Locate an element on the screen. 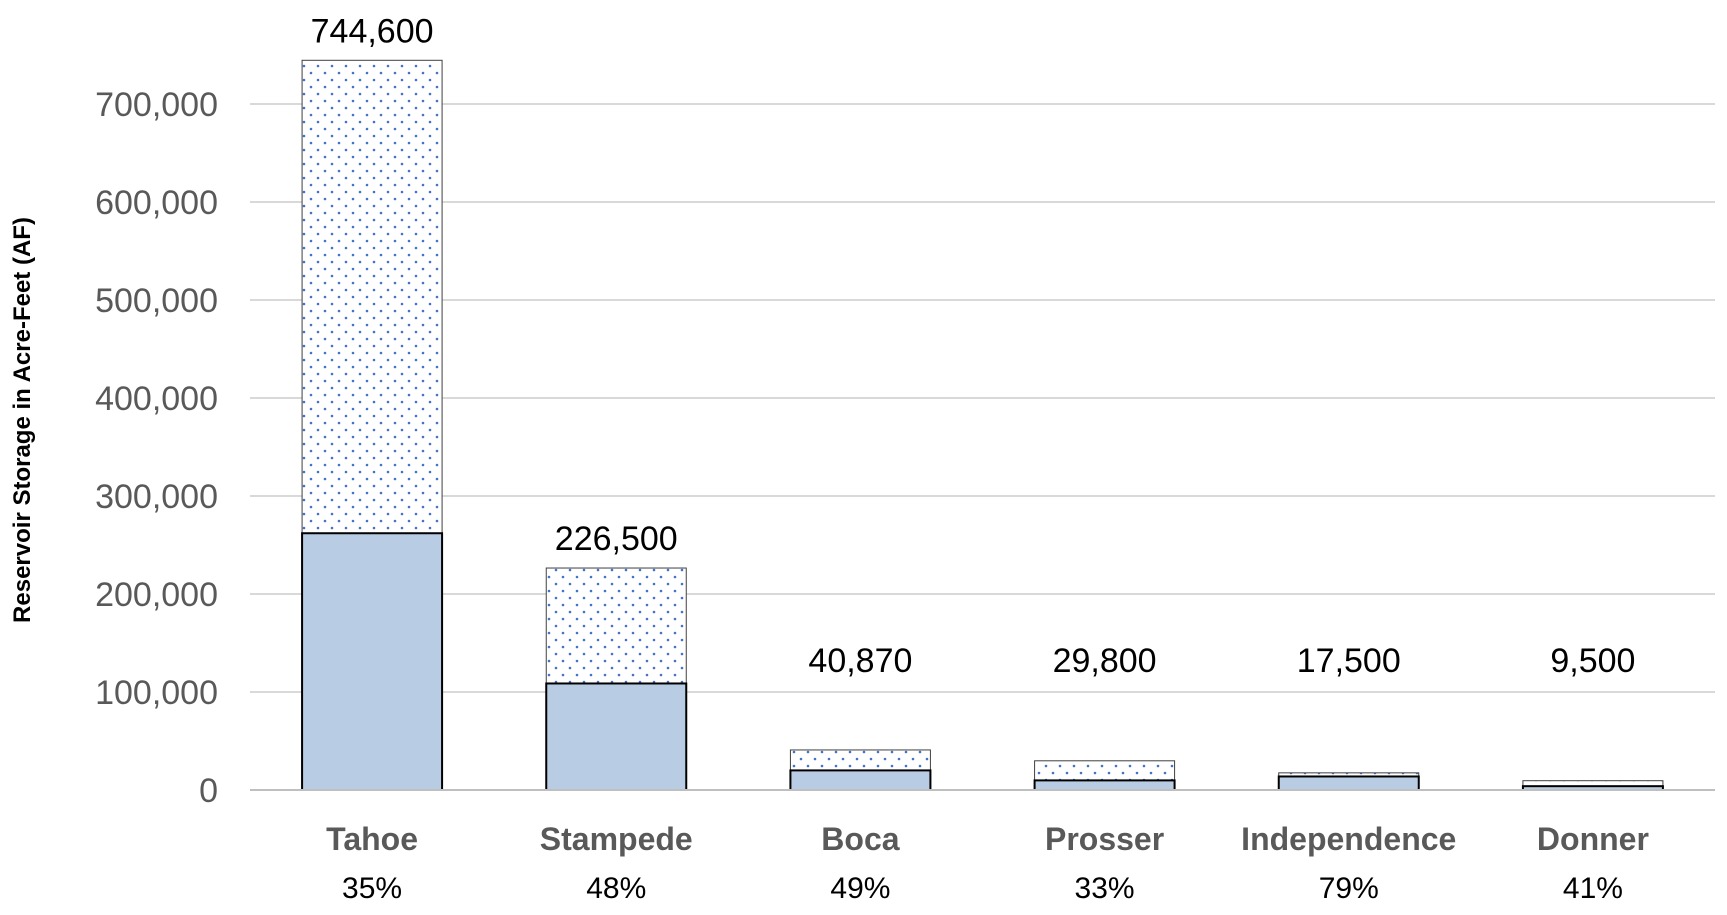 The height and width of the screenshot is (915, 1727). percent-label: 33% is located at coordinates (1105, 888).